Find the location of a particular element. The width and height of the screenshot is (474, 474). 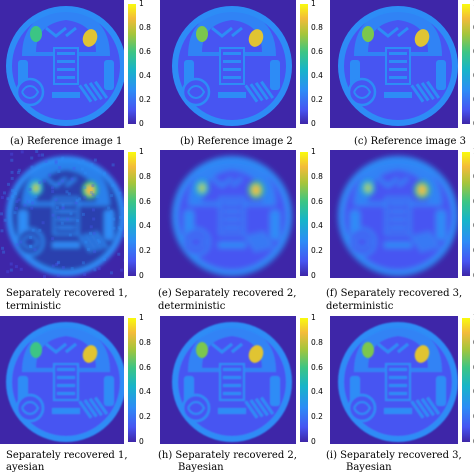

caption-g-line1: Separately recovered 1, is located at coordinates (67, 455).